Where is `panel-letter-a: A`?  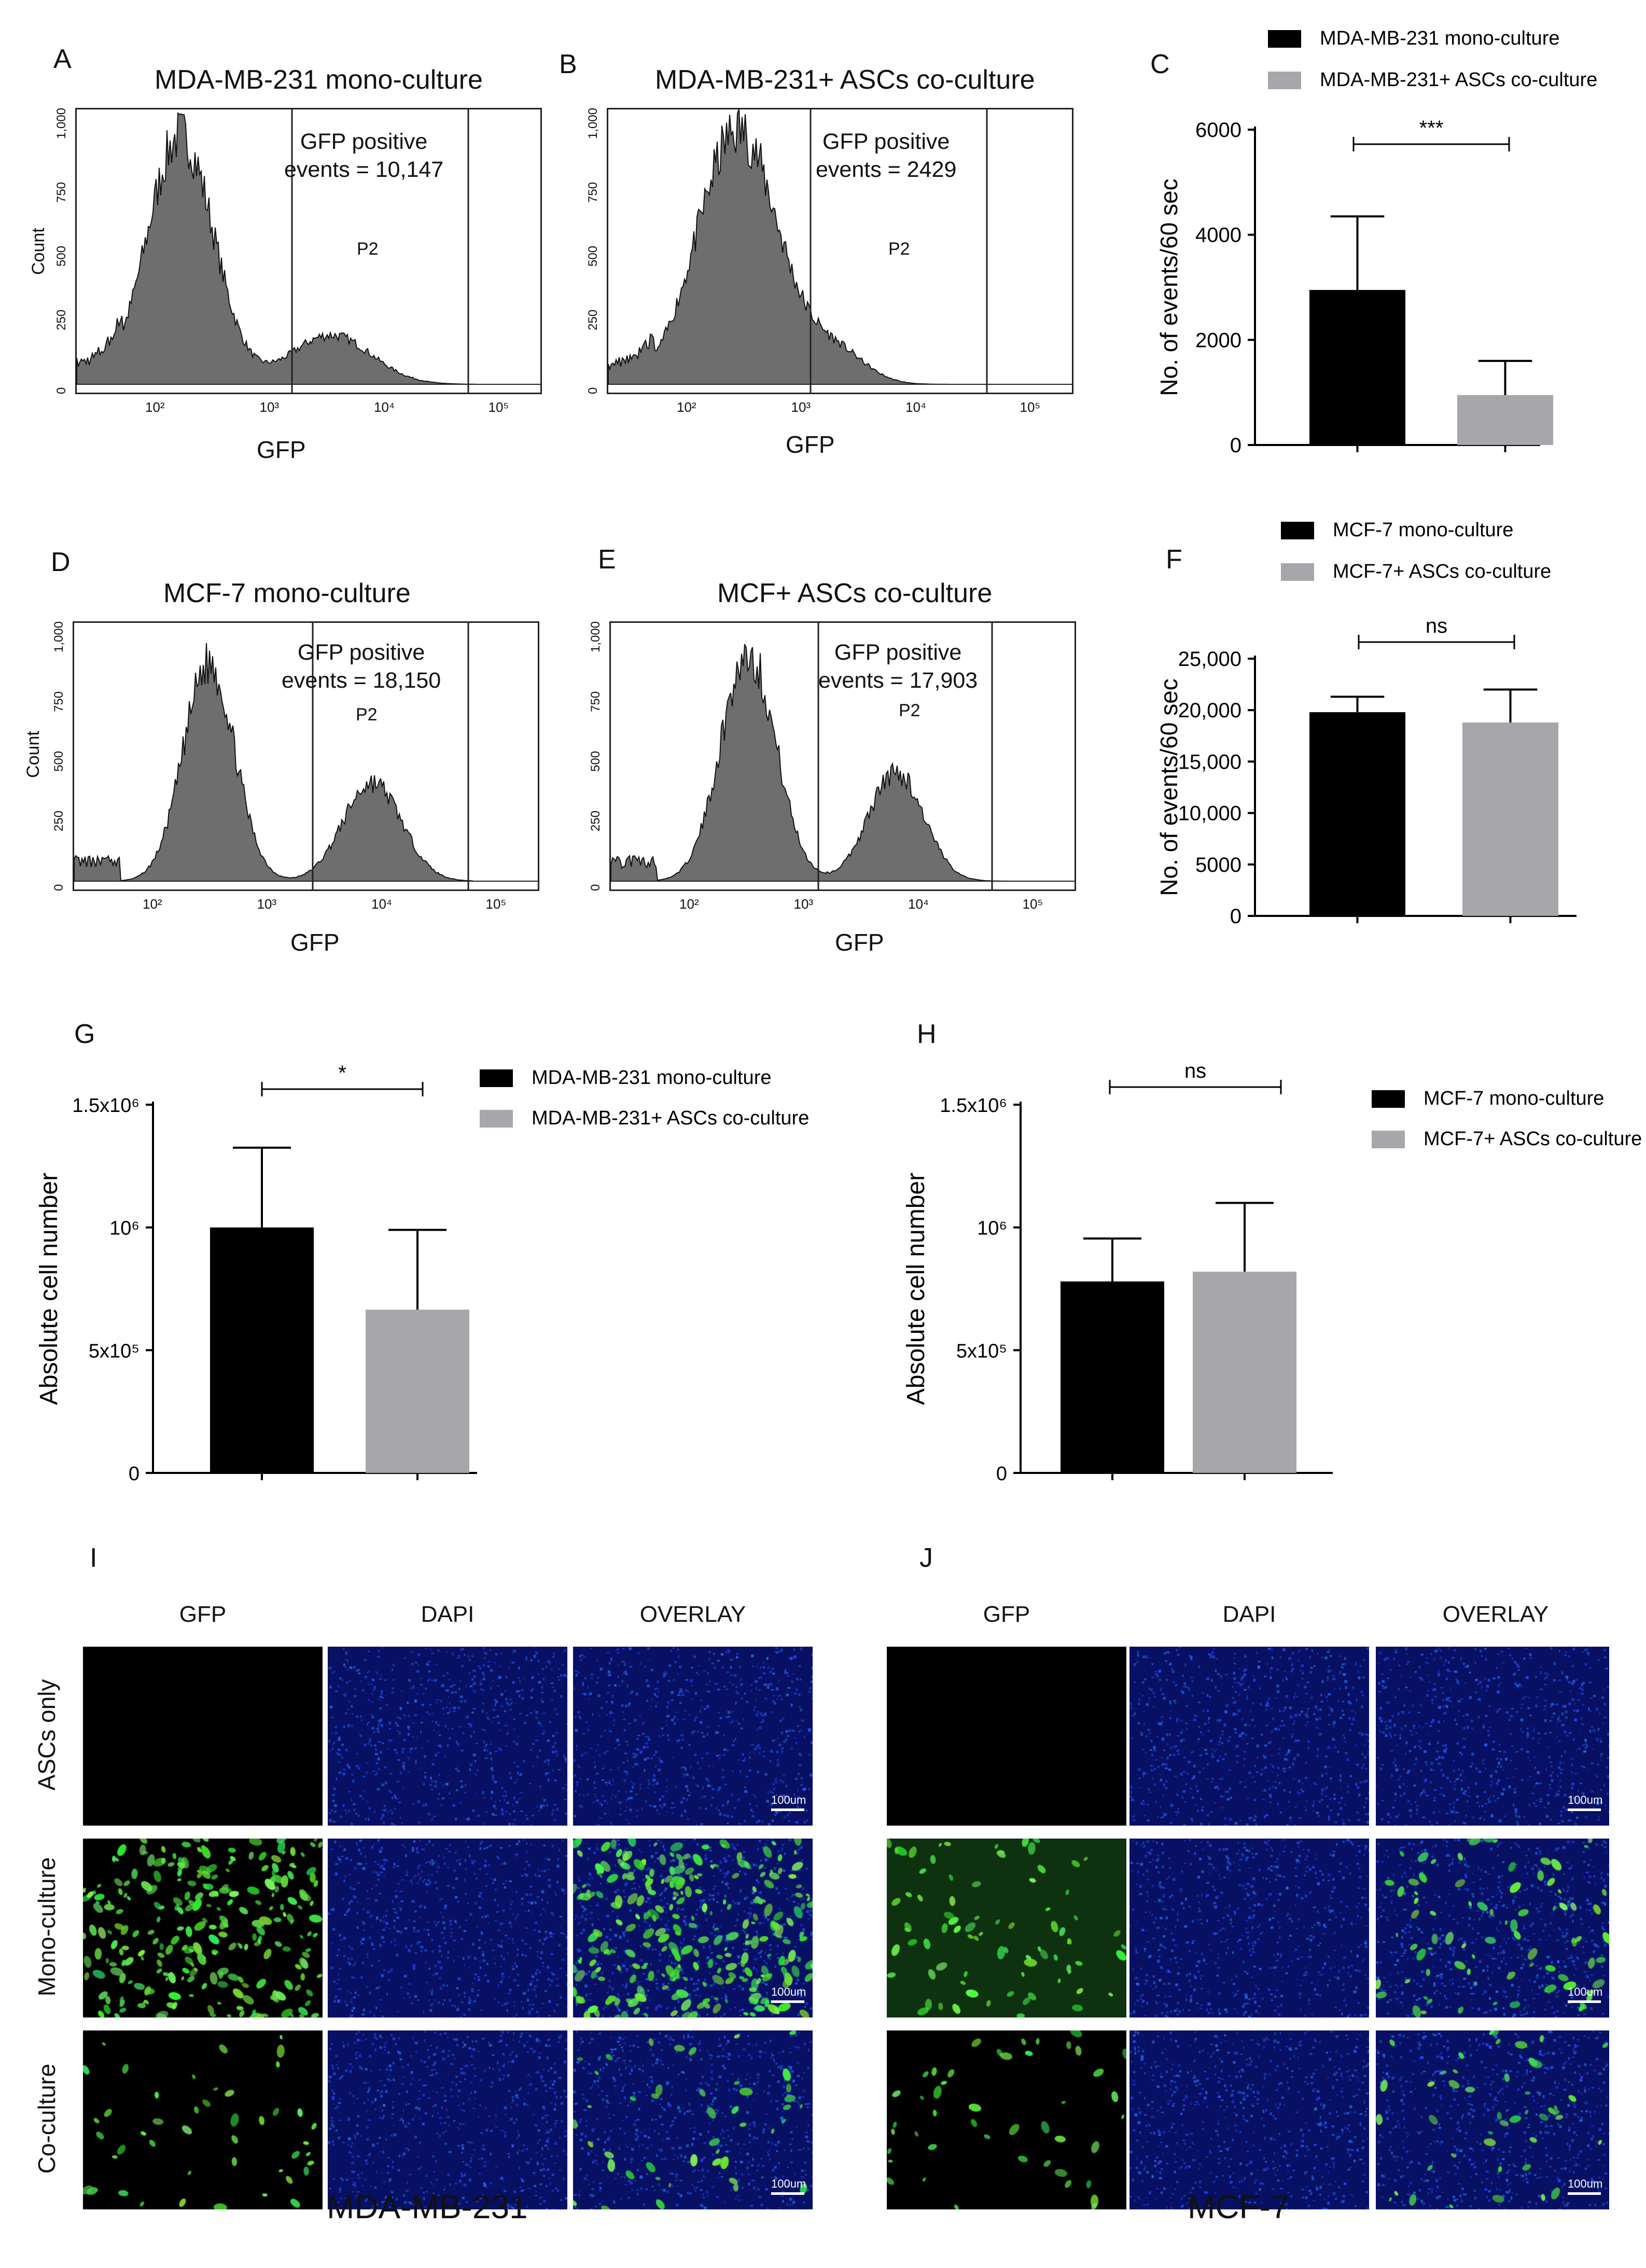 panel-letter-a: A is located at coordinates (63, 59).